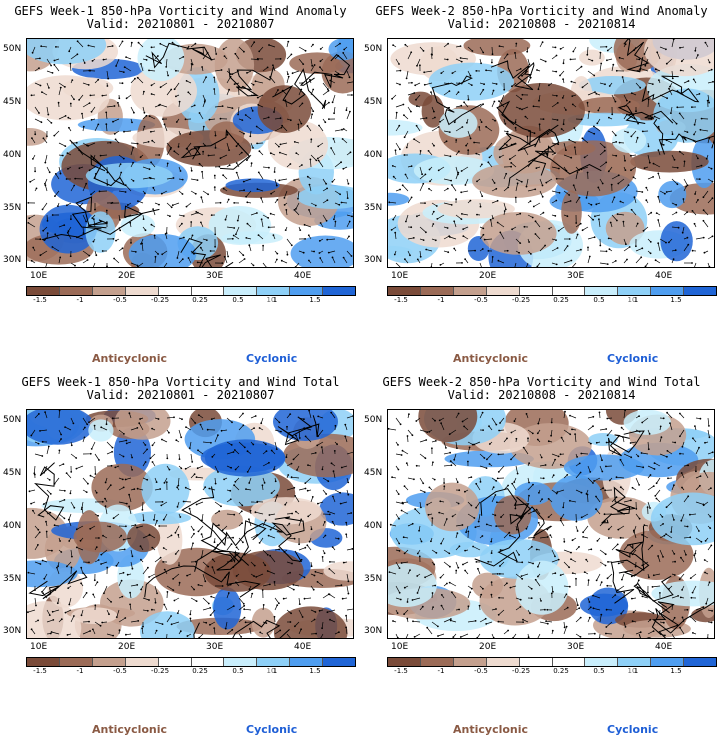 This screenshot has width=722, height=742. Describe the element at coordinates (636, 671) in the screenshot. I see `colorbar-tick-label: 1` at that location.